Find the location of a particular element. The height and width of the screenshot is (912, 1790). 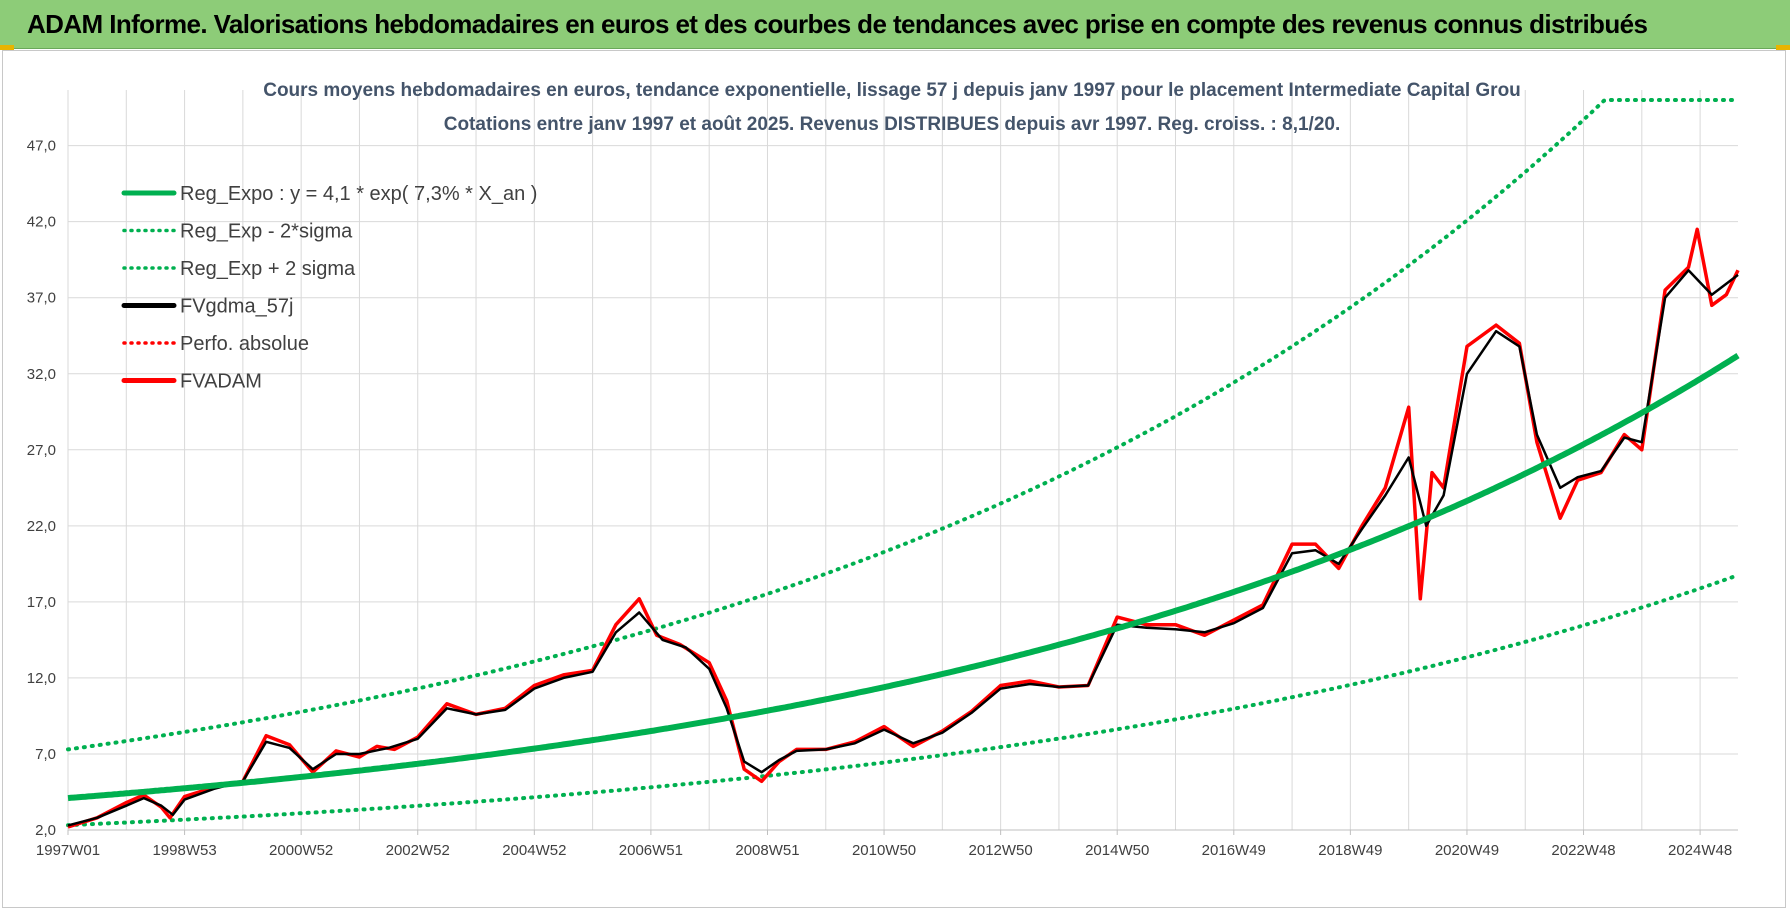

legend-label: Reg_Expo : y = 4,1 * exp( 7,3% * X_an ) is located at coordinates (358, 194).